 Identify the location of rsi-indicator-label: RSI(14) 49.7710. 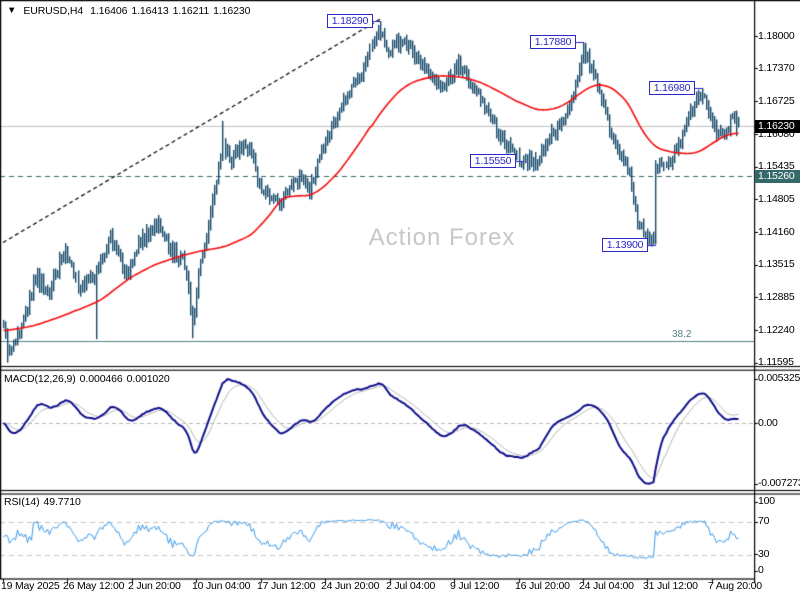
(42, 502).